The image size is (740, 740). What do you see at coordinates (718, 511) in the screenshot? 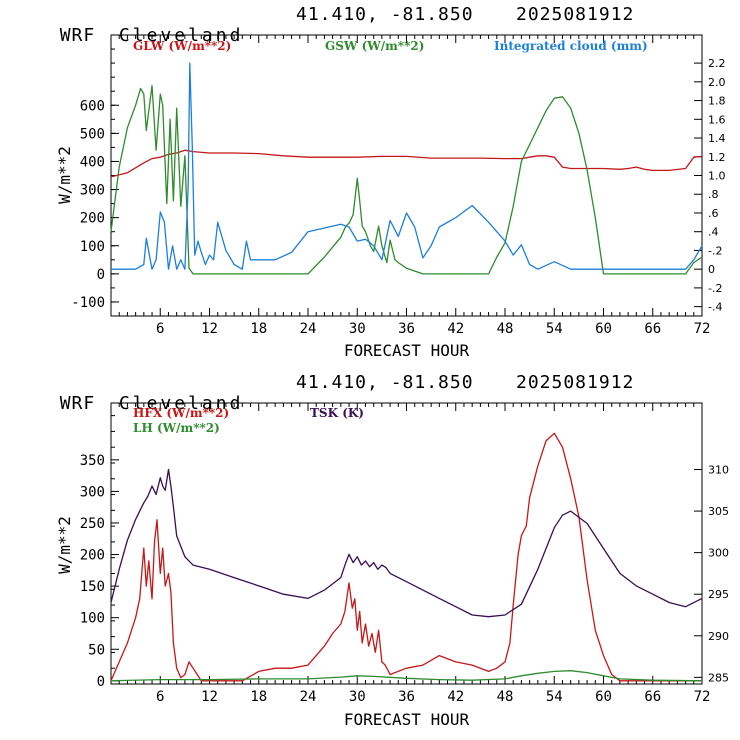
I see `y2-tick-label: 305` at bounding box center [718, 511].